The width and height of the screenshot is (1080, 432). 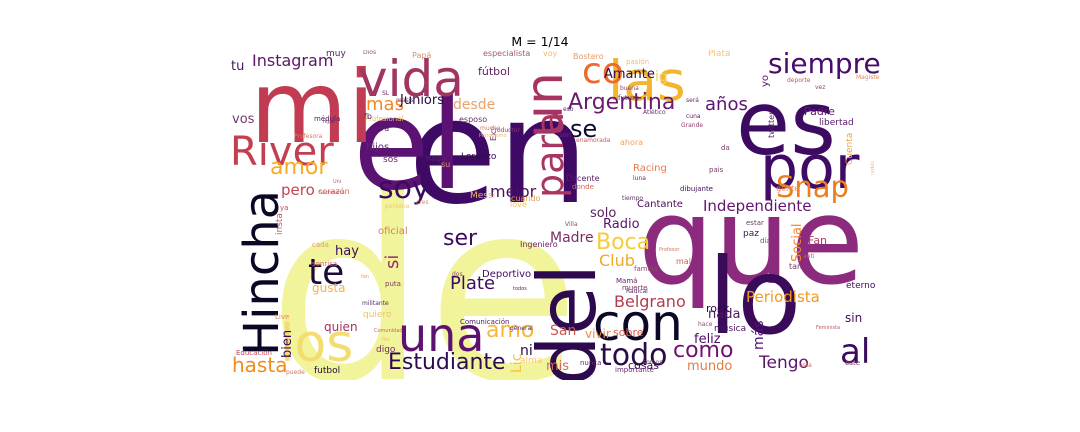 I want to click on word-racing: Racing, so click(x=650, y=168).